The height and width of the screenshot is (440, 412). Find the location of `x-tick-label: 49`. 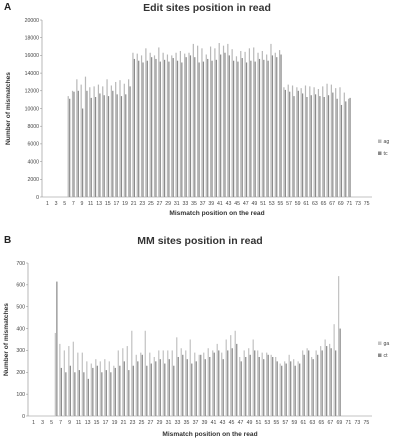

x-tick-label: 49 is located at coordinates (250, 423).